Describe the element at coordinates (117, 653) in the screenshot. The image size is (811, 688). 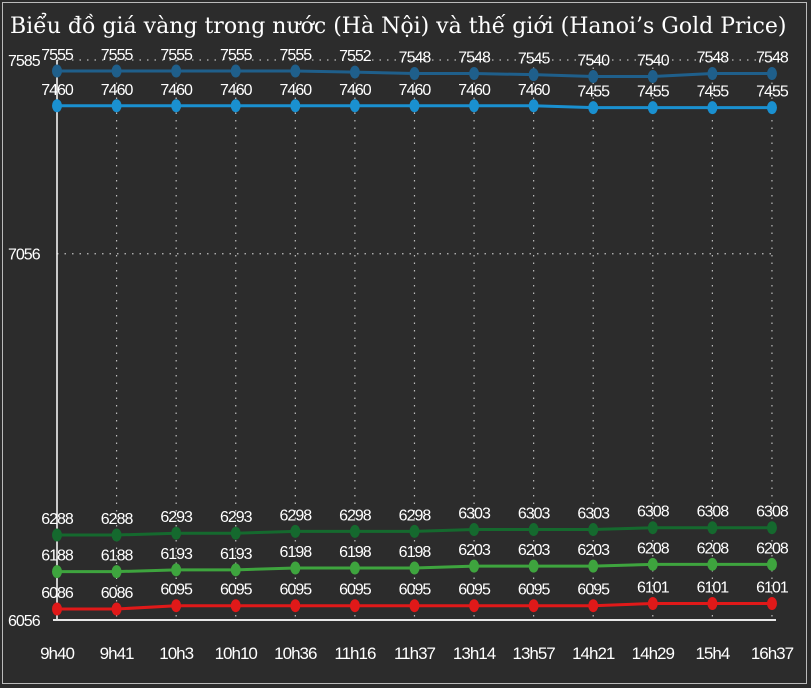
I see `x-tick-label: 9h41` at that location.